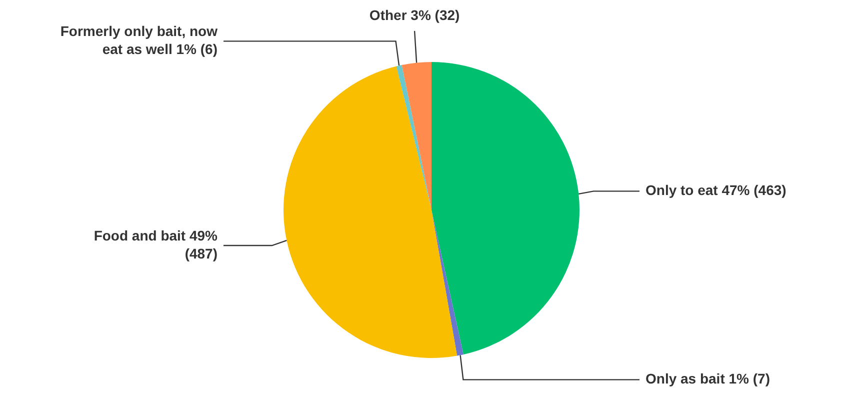  I want to click on slice-label: Formerly only bait, now eat as well 1% (6), so click(139, 40).